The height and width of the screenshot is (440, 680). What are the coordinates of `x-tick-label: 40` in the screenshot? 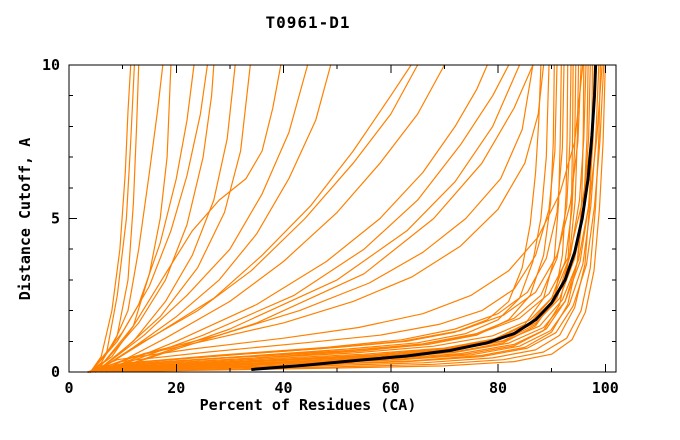 It's located at (283, 388).